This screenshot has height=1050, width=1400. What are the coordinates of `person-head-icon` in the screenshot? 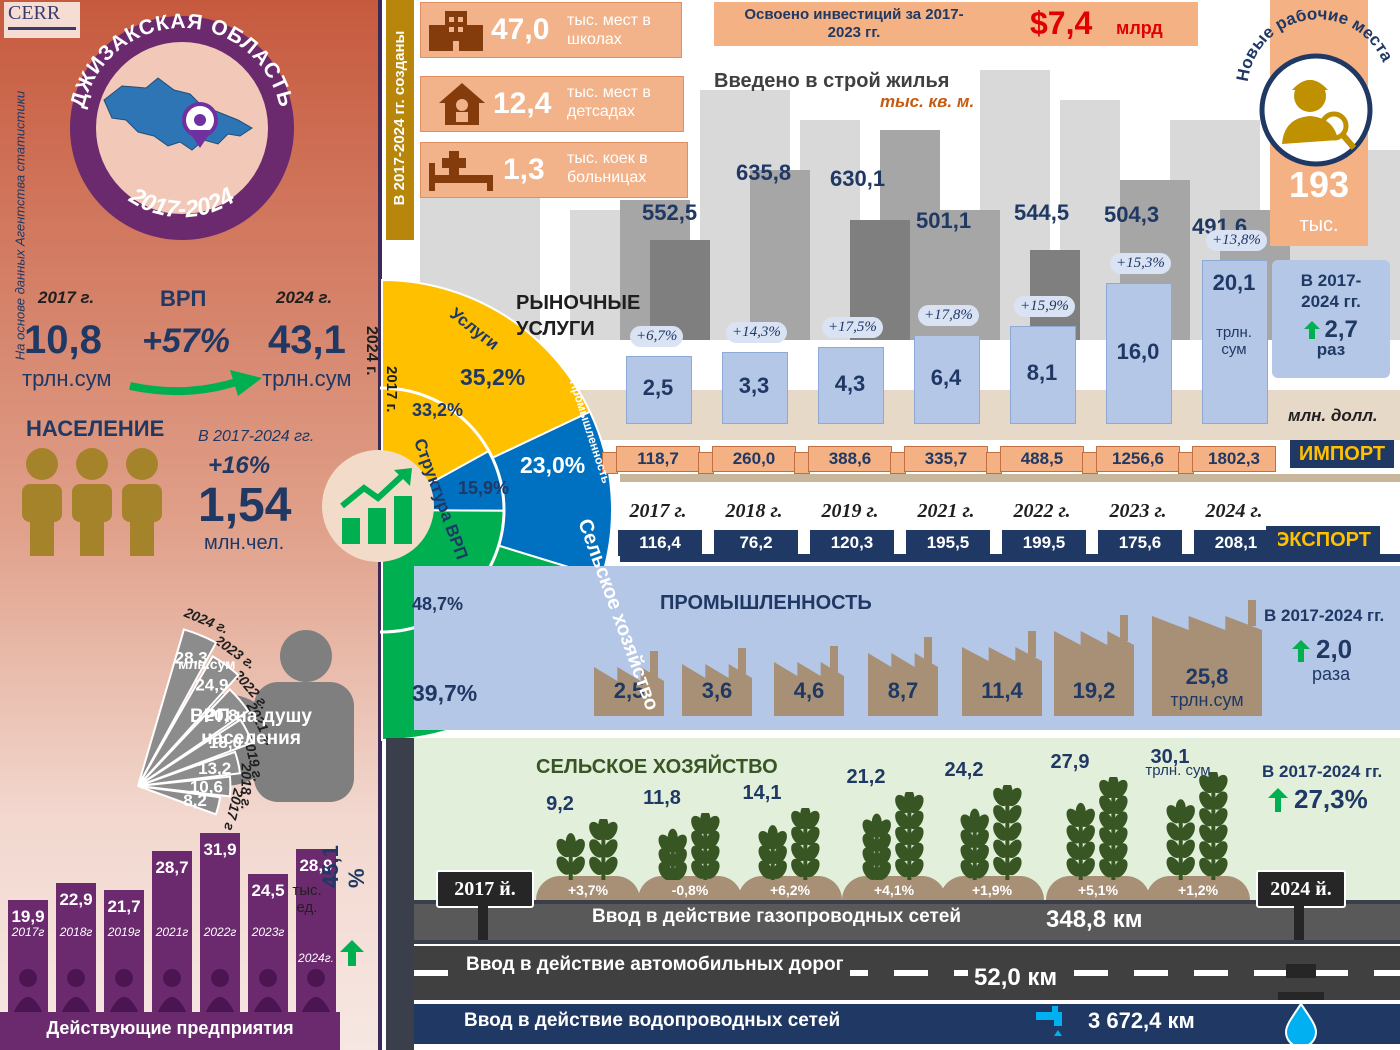 It's located at (306, 656).